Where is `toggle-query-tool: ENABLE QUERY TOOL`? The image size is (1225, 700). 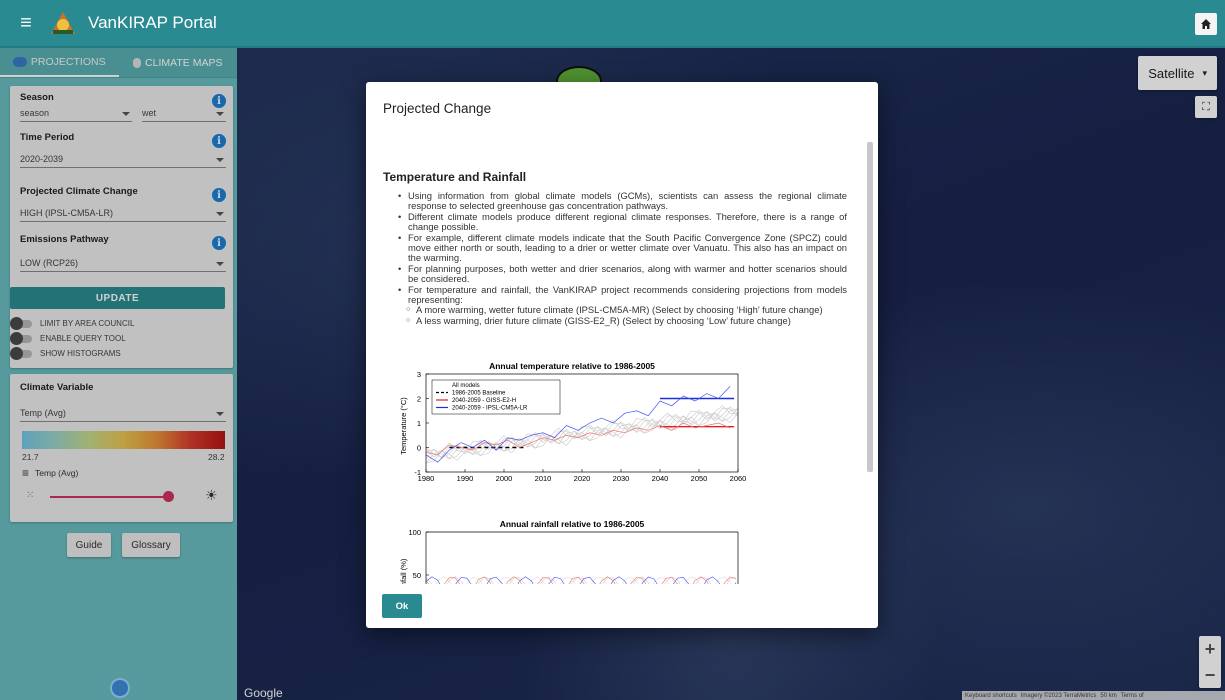 toggle-query-tool: ENABLE QUERY TOOL is located at coordinates (68, 338).